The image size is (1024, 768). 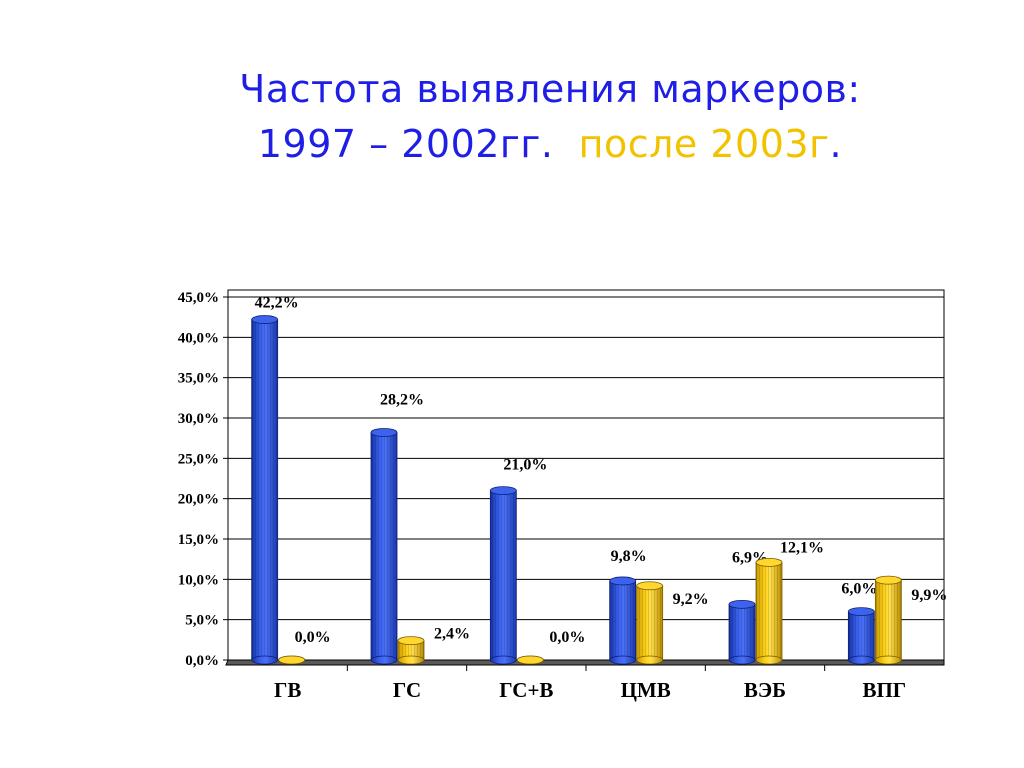 I want to click on data-label: 6,0%, so click(x=859, y=589).